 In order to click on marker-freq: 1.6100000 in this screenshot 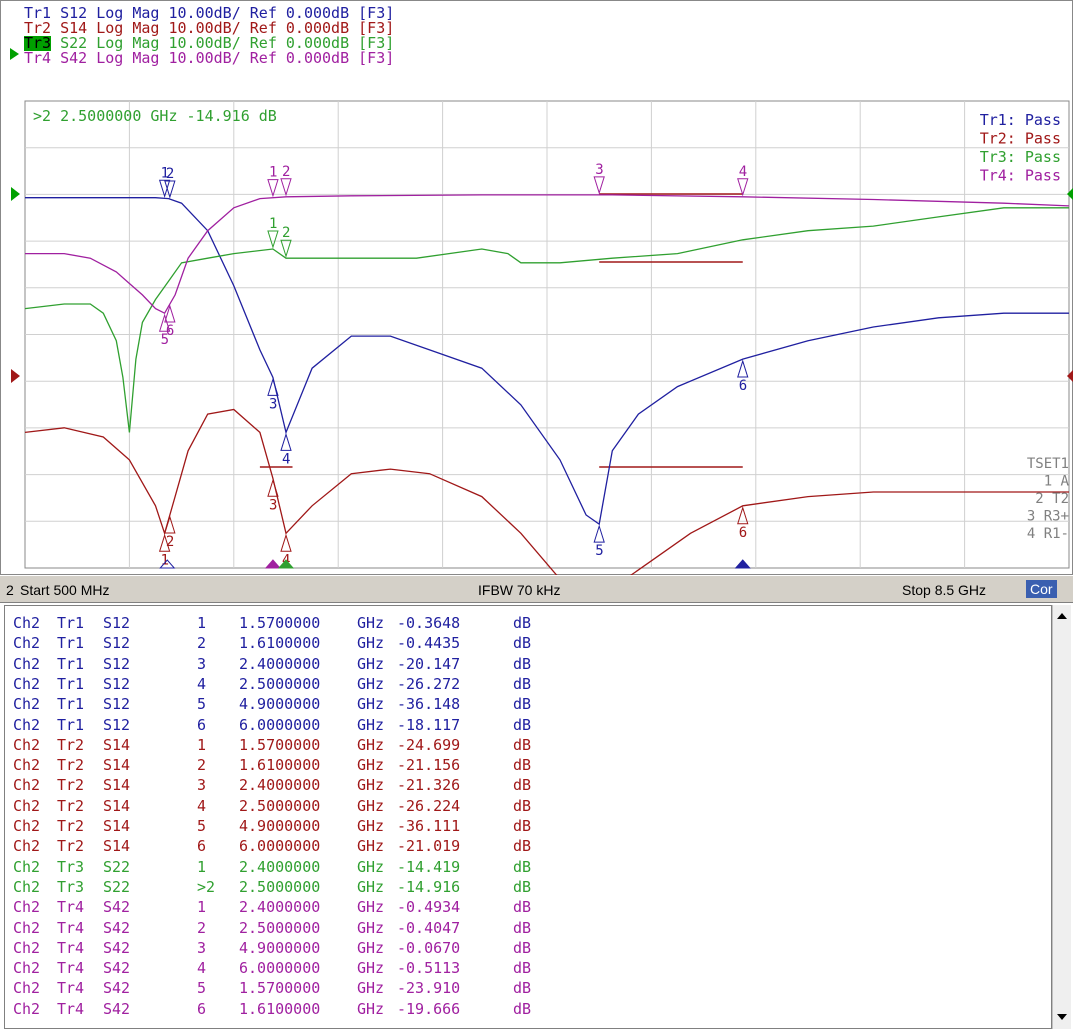, I will do `click(280, 643)`.